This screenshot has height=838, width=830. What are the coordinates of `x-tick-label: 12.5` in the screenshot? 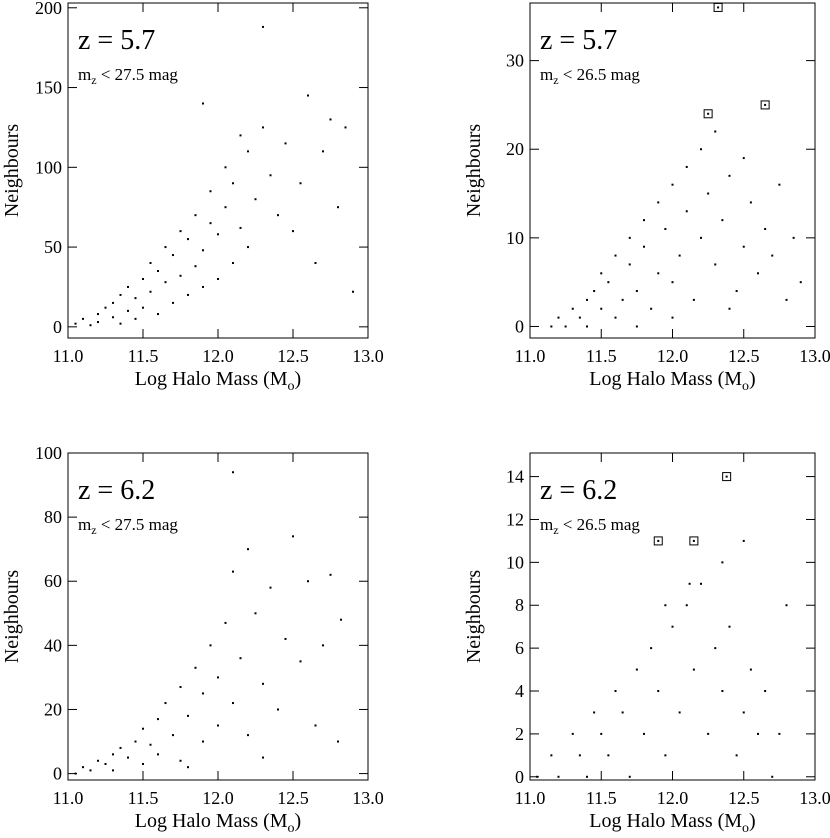 It's located at (744, 798).